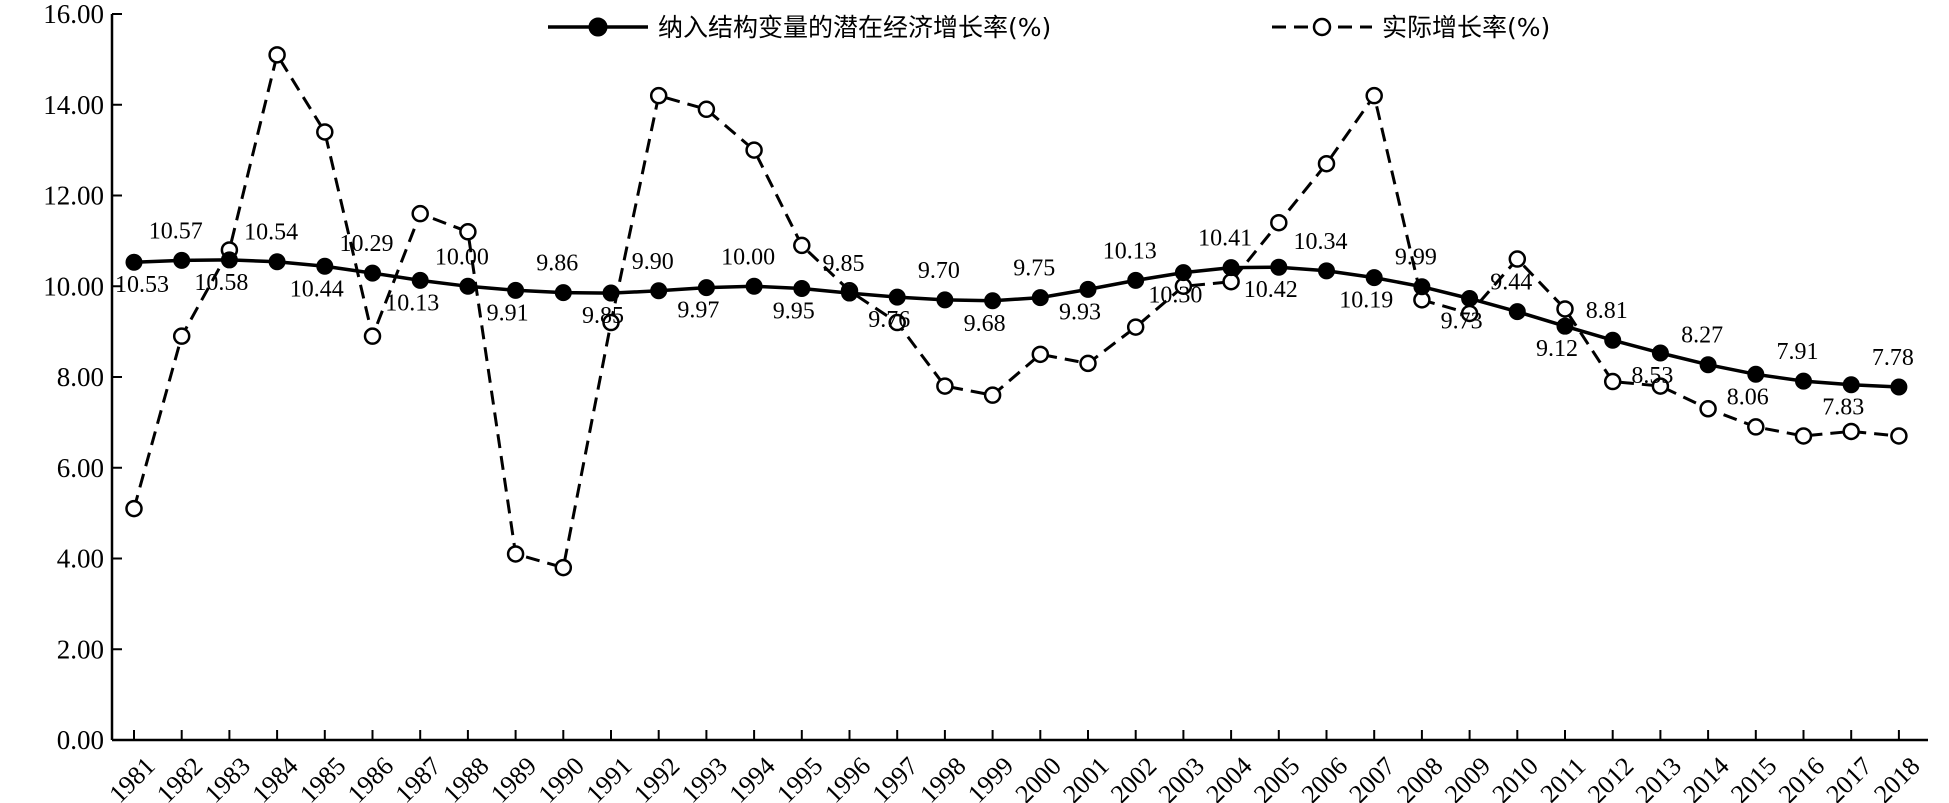 The height and width of the screenshot is (803, 1949). What do you see at coordinates (608, 777) in the screenshot?
I see `x-tick-label: 1991` at bounding box center [608, 777].